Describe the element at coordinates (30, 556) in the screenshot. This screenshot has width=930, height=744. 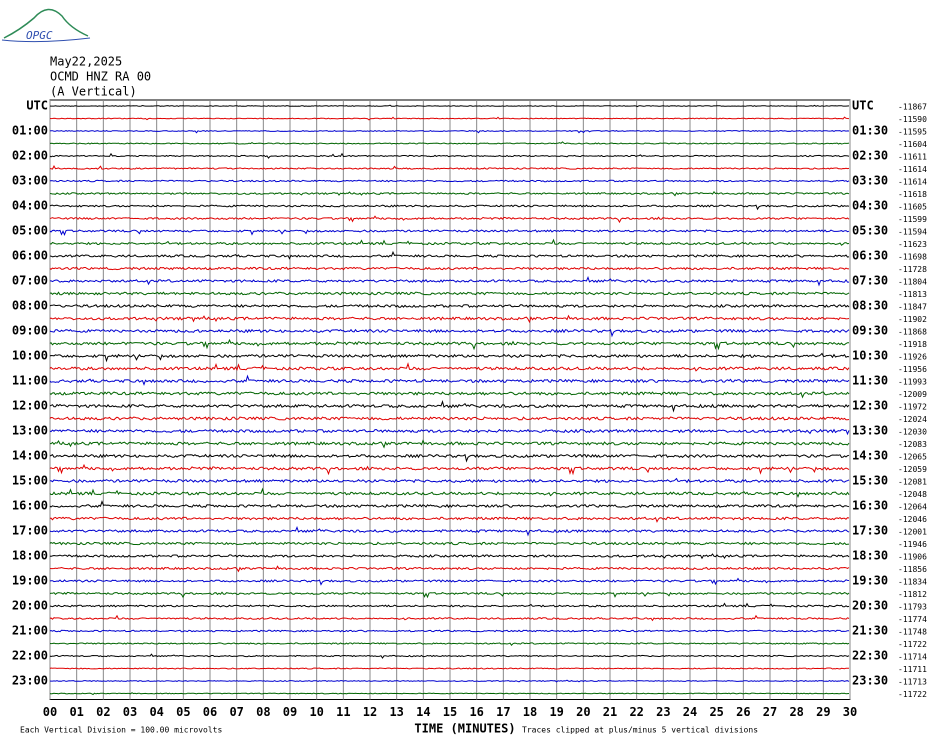
I see `left-time-label: 18:00` at that location.